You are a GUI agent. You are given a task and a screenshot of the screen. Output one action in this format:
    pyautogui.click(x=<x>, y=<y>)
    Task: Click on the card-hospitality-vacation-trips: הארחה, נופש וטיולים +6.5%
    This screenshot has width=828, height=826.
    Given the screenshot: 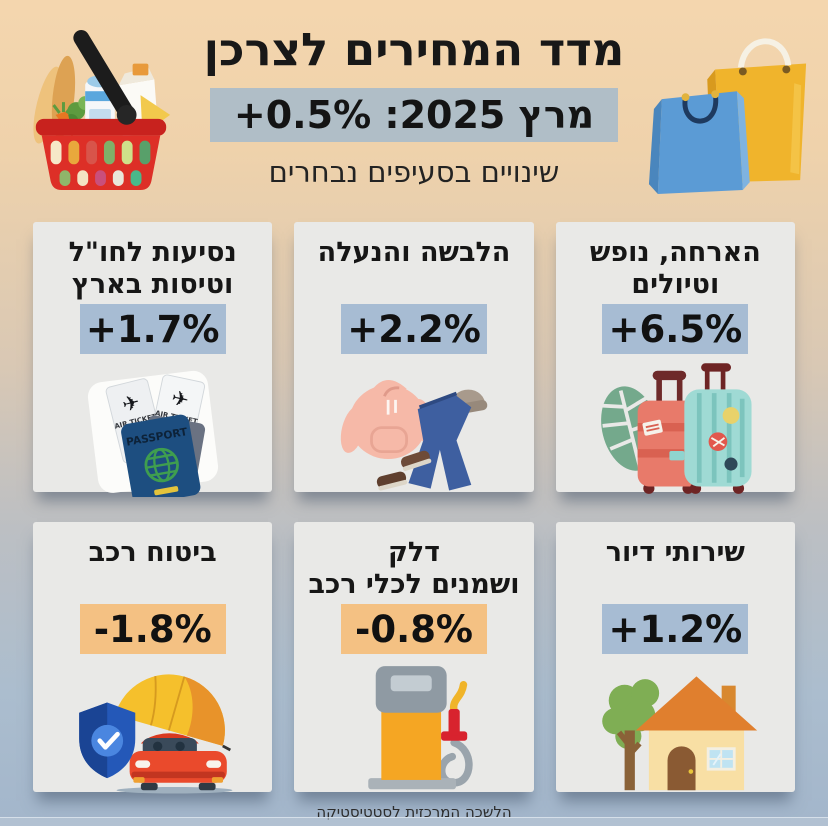 What is the action you would take?
    pyautogui.click(x=675, y=358)
    